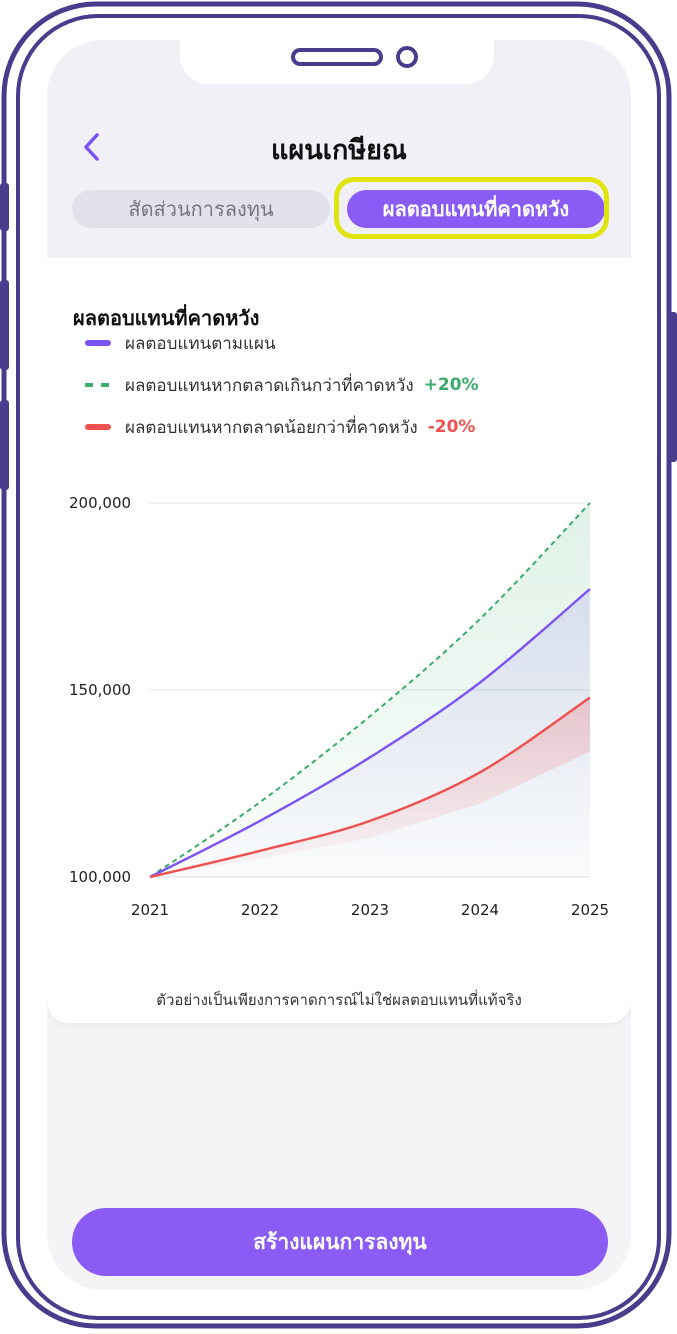 The image size is (677, 1334). Describe the element at coordinates (451, 385) in the screenshot. I see `legend-pct: +20%` at that location.